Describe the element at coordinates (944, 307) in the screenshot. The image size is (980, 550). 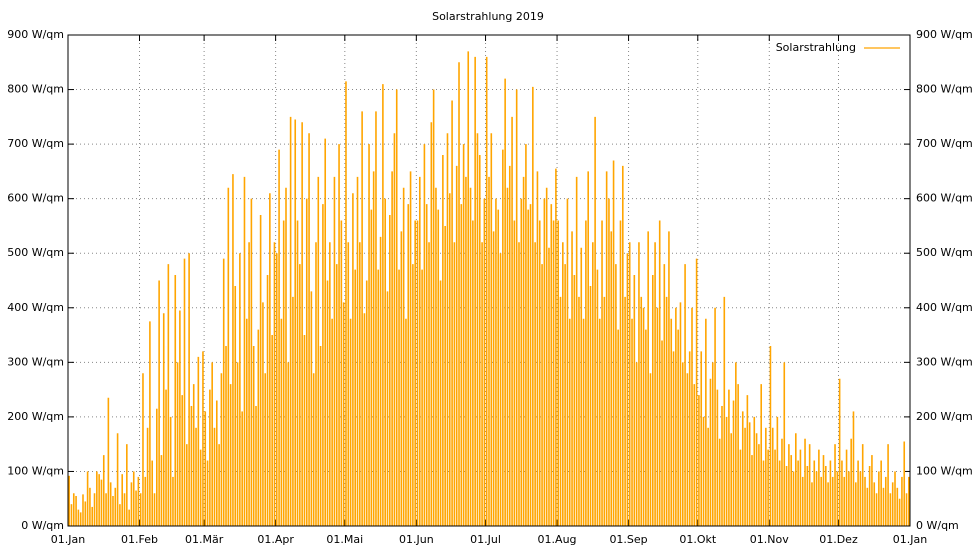
I see `y2-tick-label: 400 W/qm` at that location.